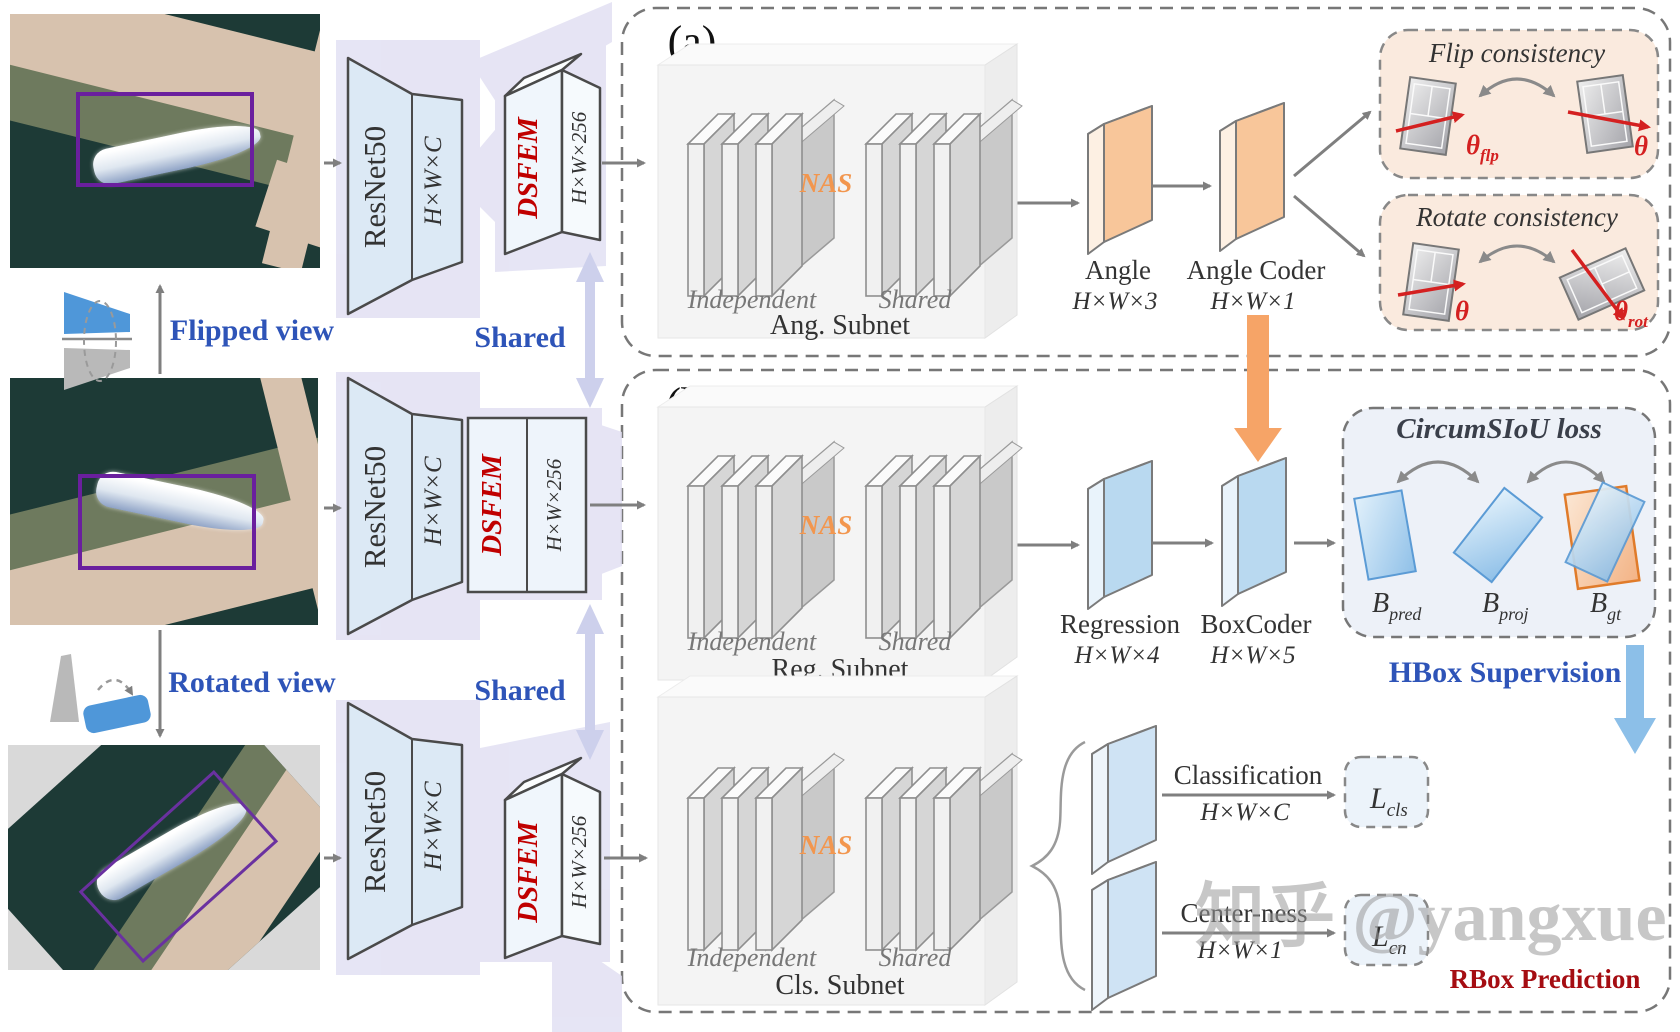  What do you see at coordinates (1597, 284) in the screenshot?
I see `theta-rot-arrow` at bounding box center [1597, 284].